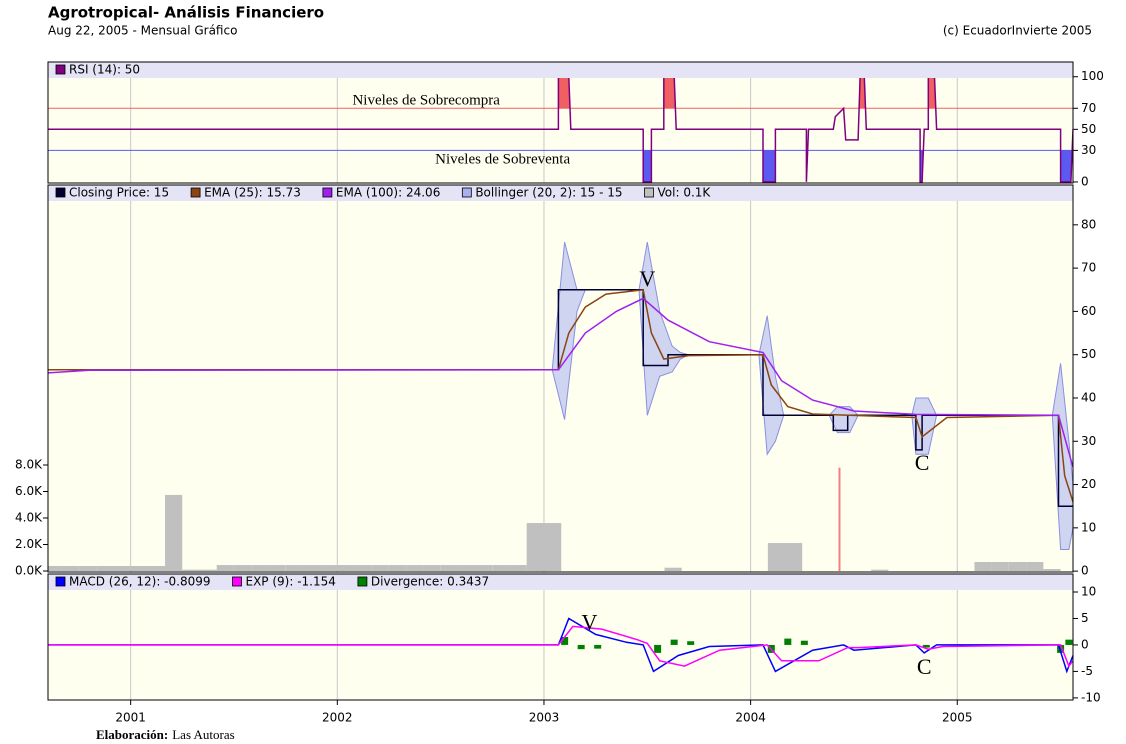 The image size is (1126, 744). What do you see at coordinates (203, 734) in the screenshot?
I see `footer-text: Las Autoras` at bounding box center [203, 734].